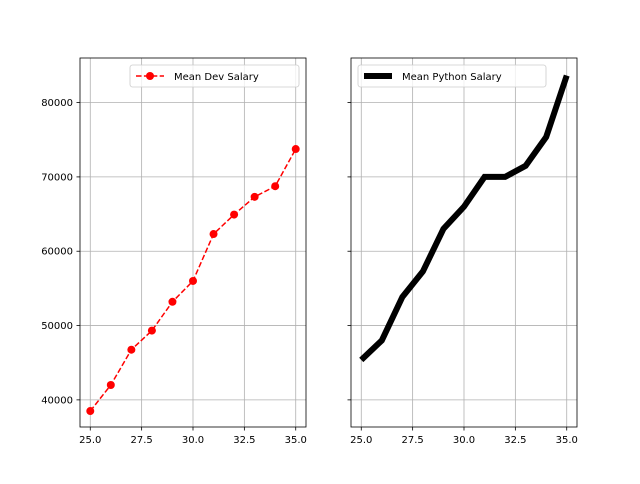  I want to click on y-tick-label: 70000, so click(57, 177).